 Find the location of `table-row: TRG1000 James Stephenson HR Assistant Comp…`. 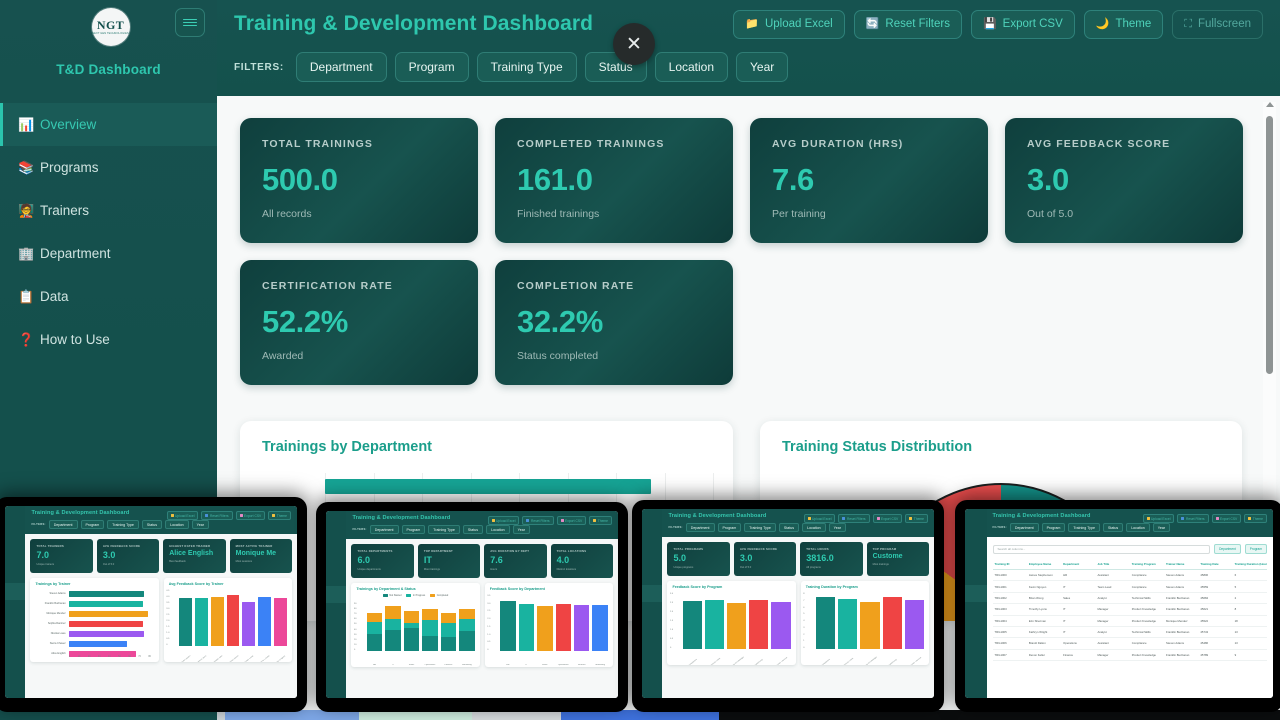

table-row: TRG1000 James Stephenson HR Assistant Comp… is located at coordinates (1129, 575).